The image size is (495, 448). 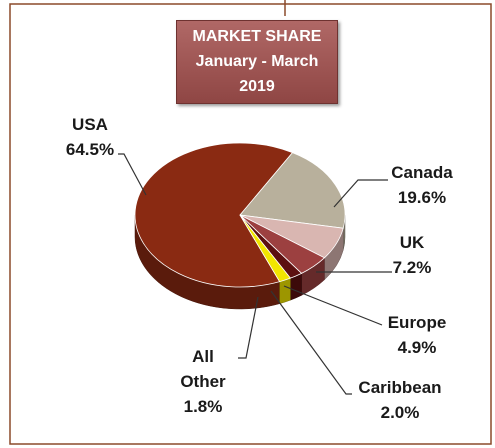 What do you see at coordinates (412, 267) in the screenshot?
I see `value-label: 7.2%` at bounding box center [412, 267].